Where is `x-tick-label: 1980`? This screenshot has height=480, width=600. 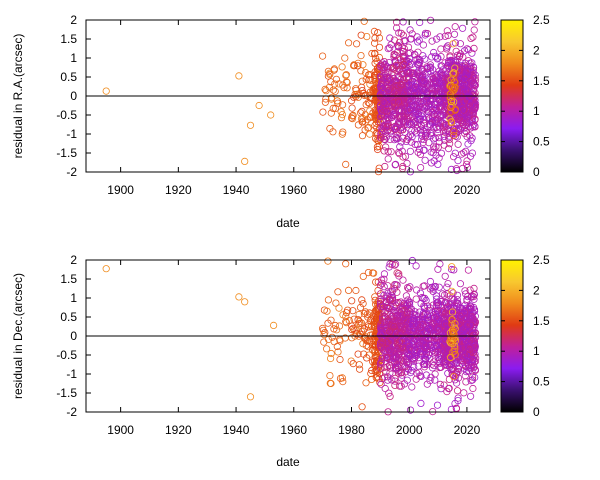 x-tick-label: 1980 is located at coordinates (351, 190).